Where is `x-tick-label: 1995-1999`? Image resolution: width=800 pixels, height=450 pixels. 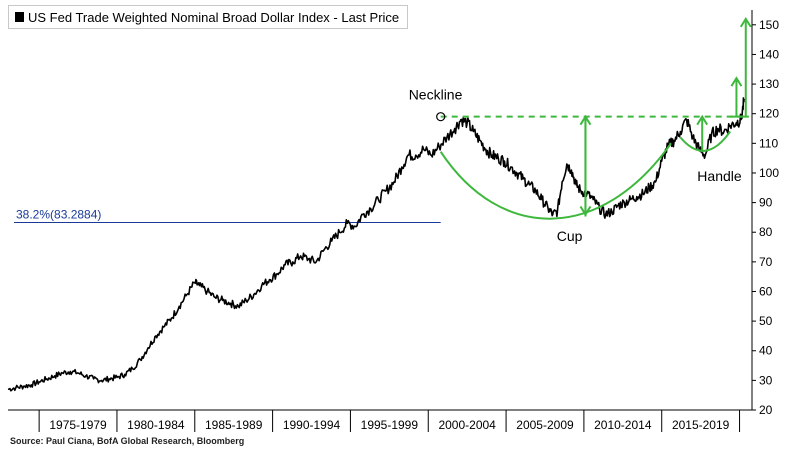
x-tick-label: 1995-1999 is located at coordinates (390, 425).